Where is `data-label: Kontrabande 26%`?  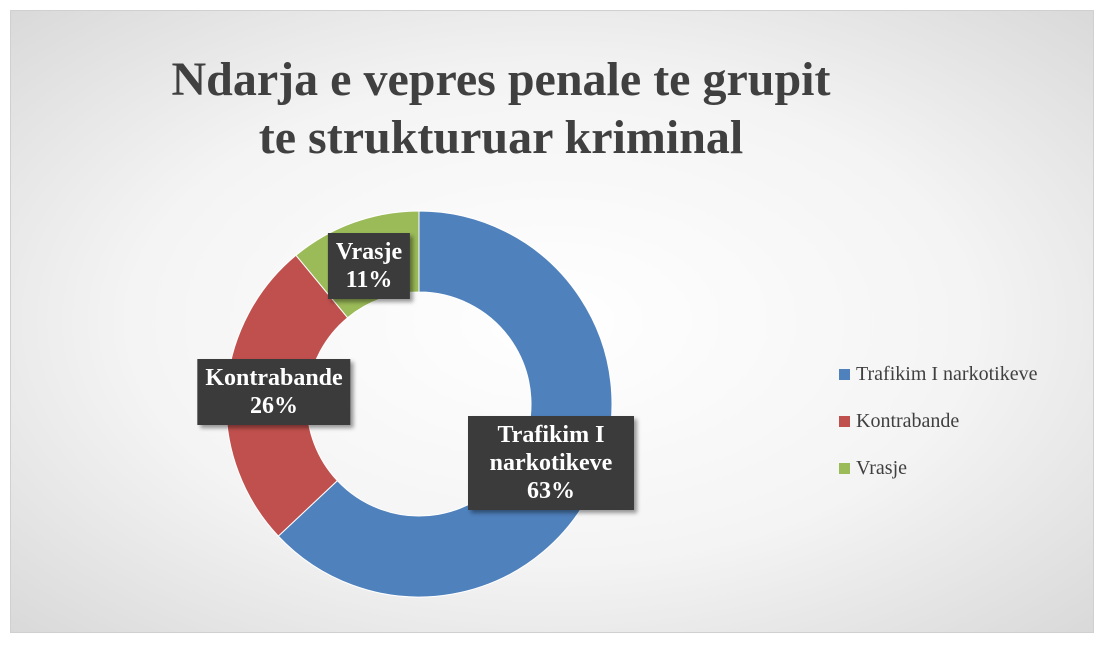
data-label: Kontrabande 26% is located at coordinates (274, 392).